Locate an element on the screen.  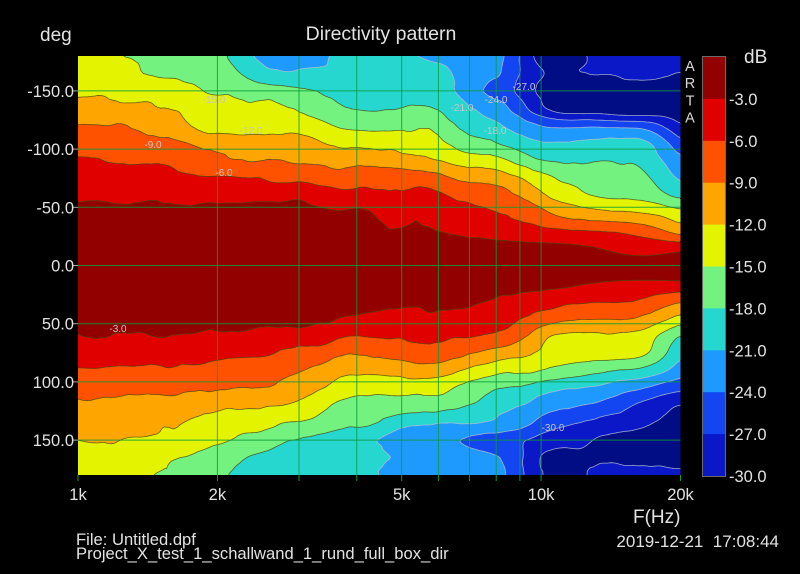
svg-text: F(Hz) is located at coordinates (656, 517).